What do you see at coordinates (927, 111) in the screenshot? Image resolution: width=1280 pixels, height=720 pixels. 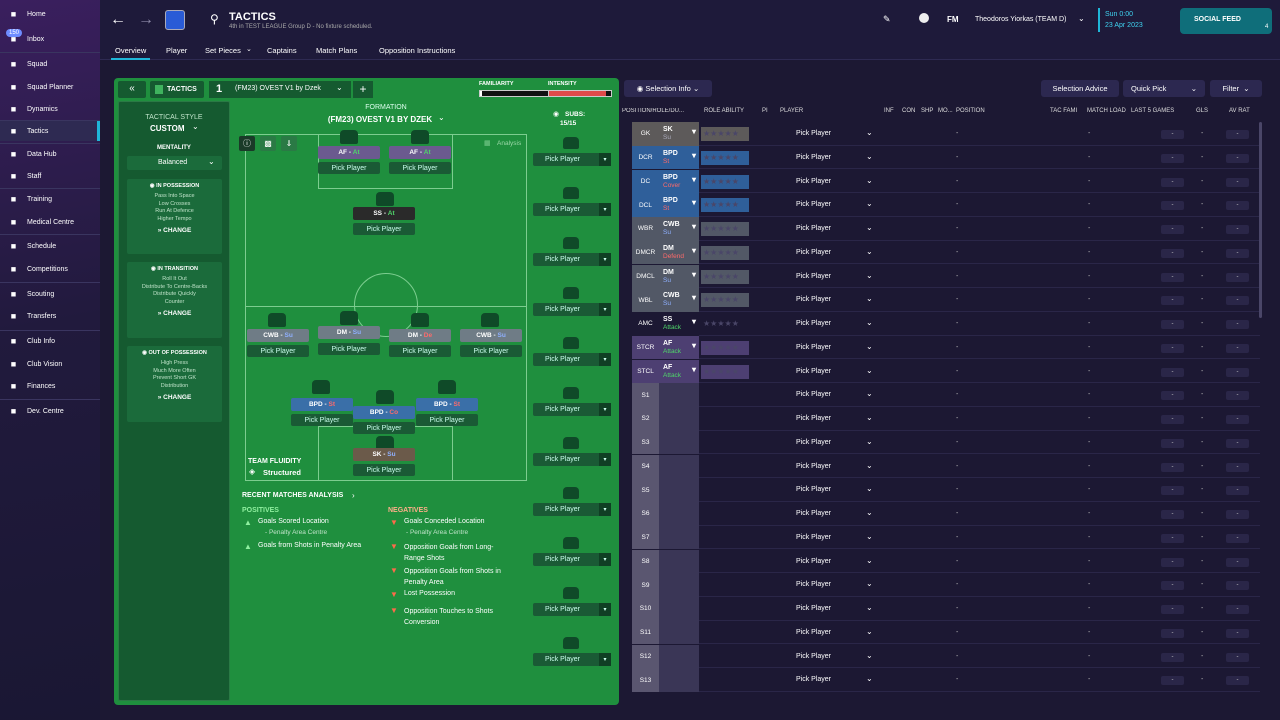 I see `col-shp: SHP` at bounding box center [927, 111].